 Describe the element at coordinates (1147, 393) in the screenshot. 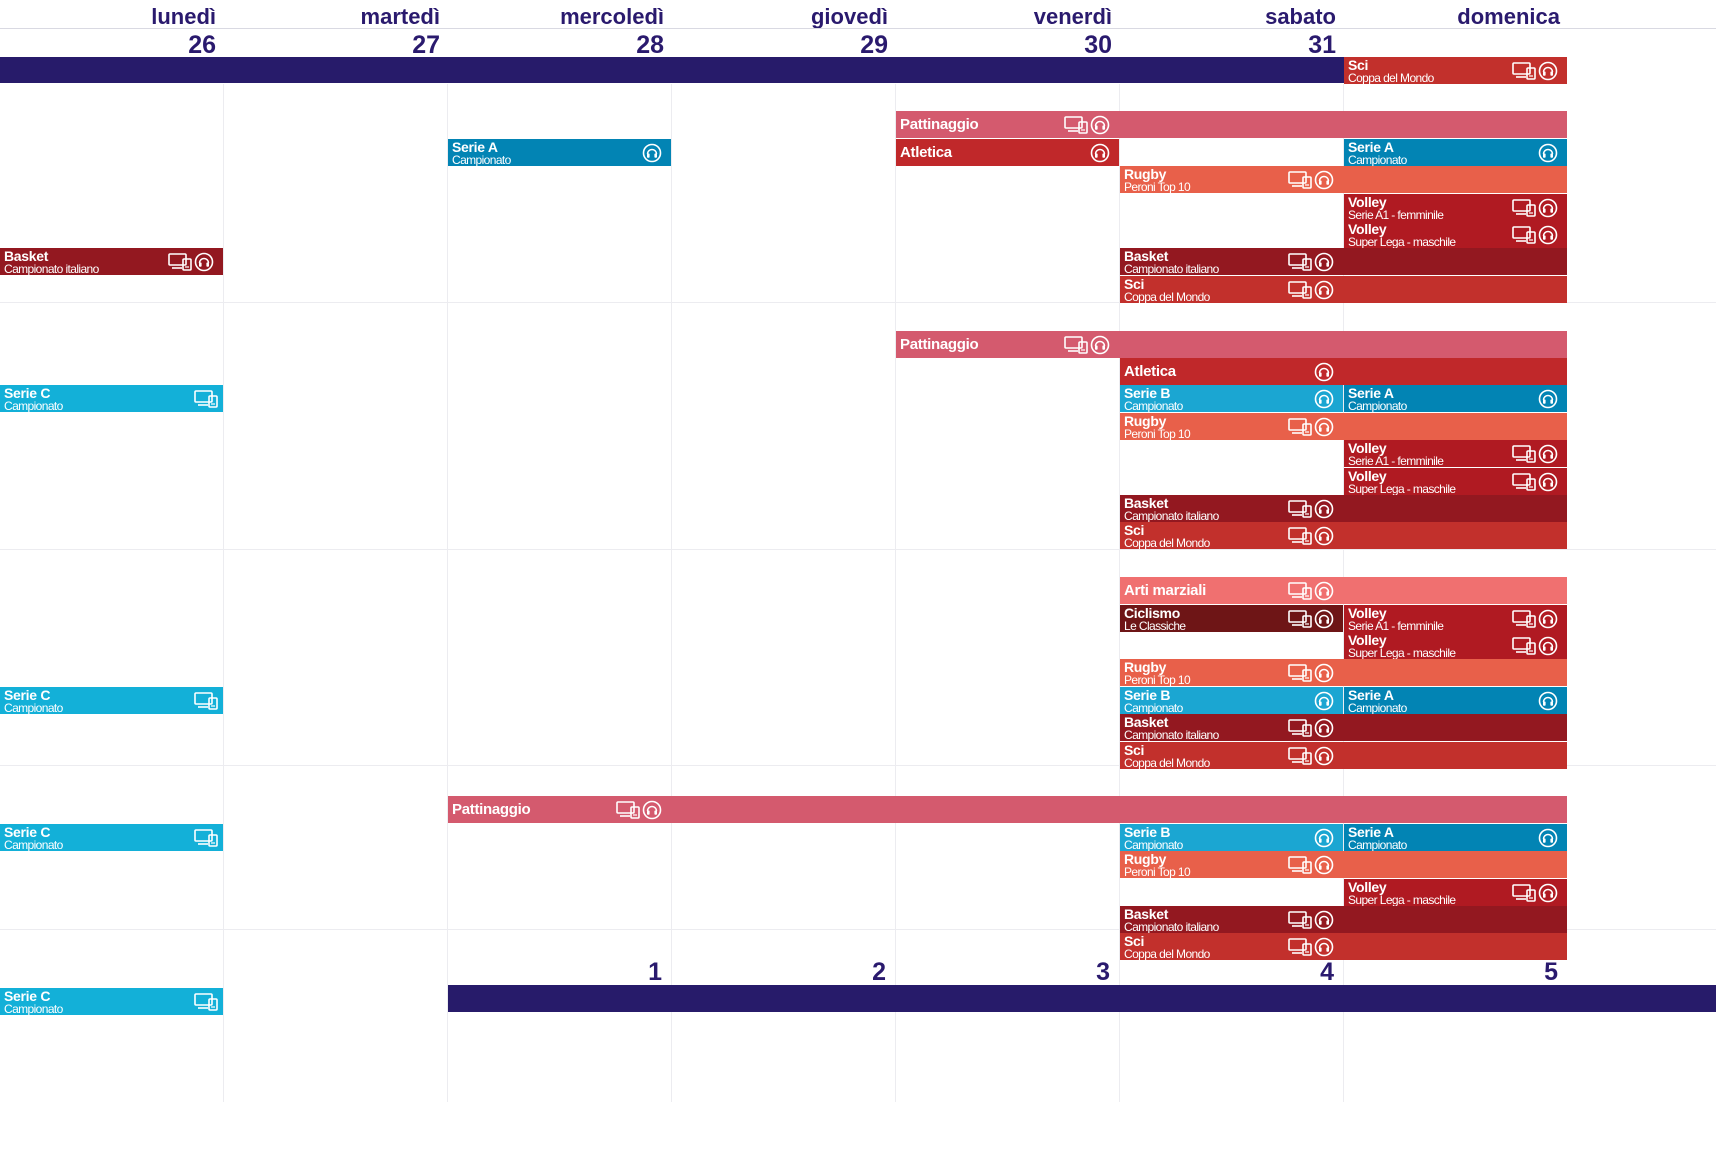

I see `event-title: Serie B` at that location.